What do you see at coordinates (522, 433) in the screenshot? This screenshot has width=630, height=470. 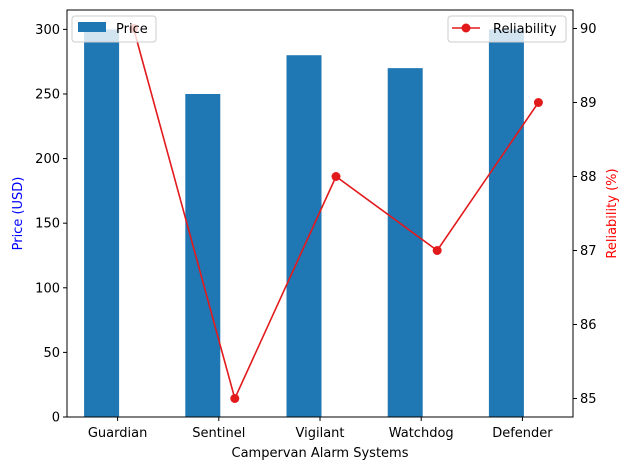 I see `x-tick-label: Defender` at bounding box center [522, 433].